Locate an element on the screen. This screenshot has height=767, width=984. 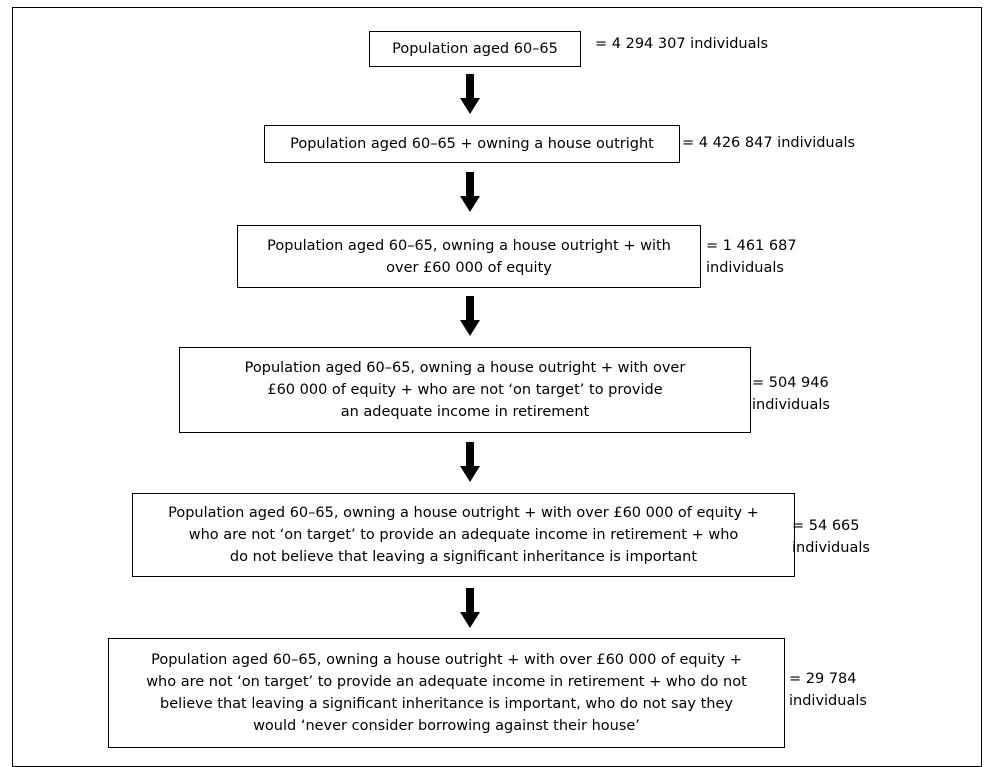
step-2-count: = 4 426 847 individuals is located at coordinates (769, 143).